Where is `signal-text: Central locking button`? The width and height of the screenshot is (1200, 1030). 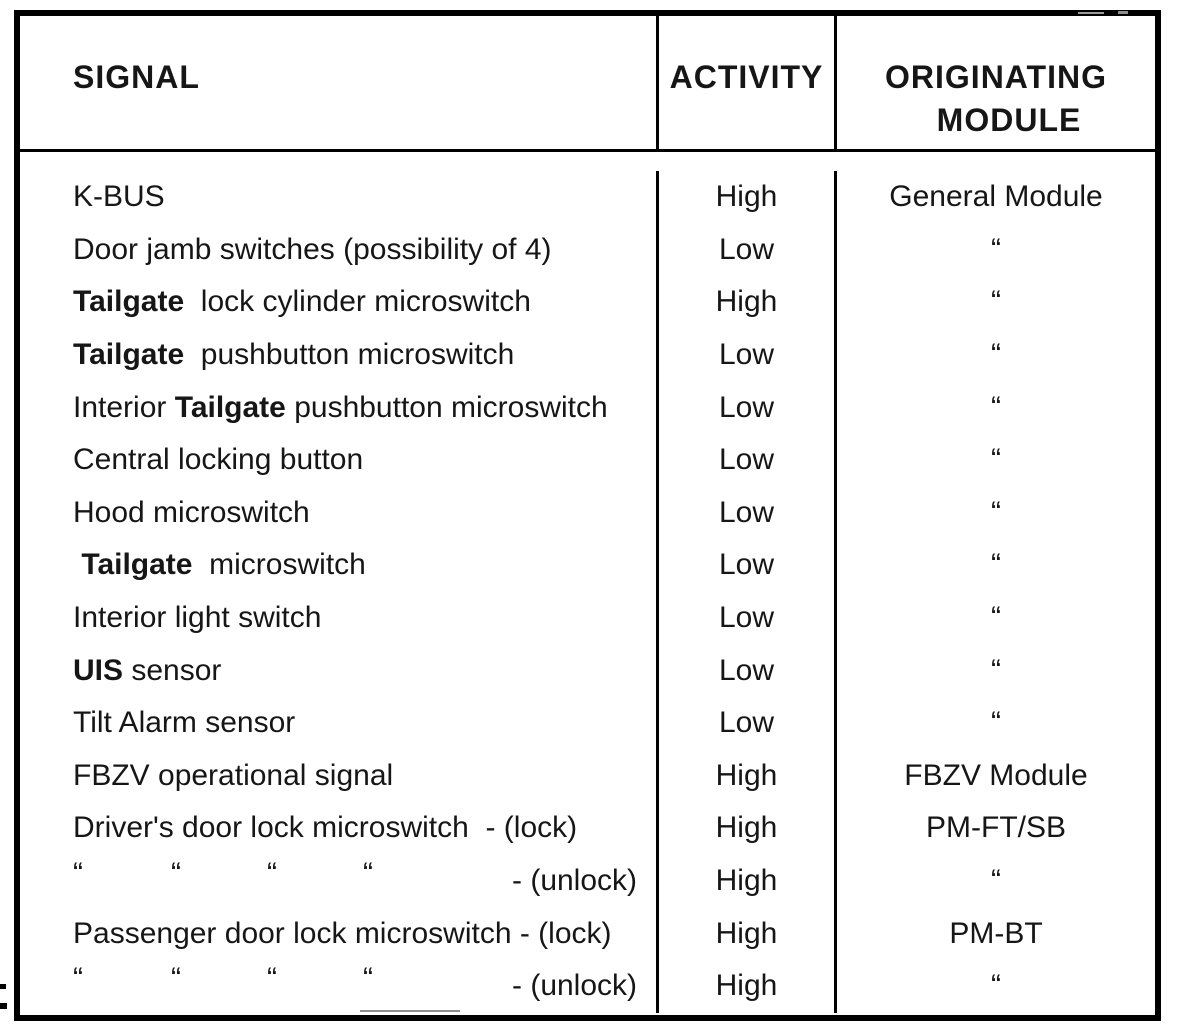 signal-text: Central locking button is located at coordinates (218, 460).